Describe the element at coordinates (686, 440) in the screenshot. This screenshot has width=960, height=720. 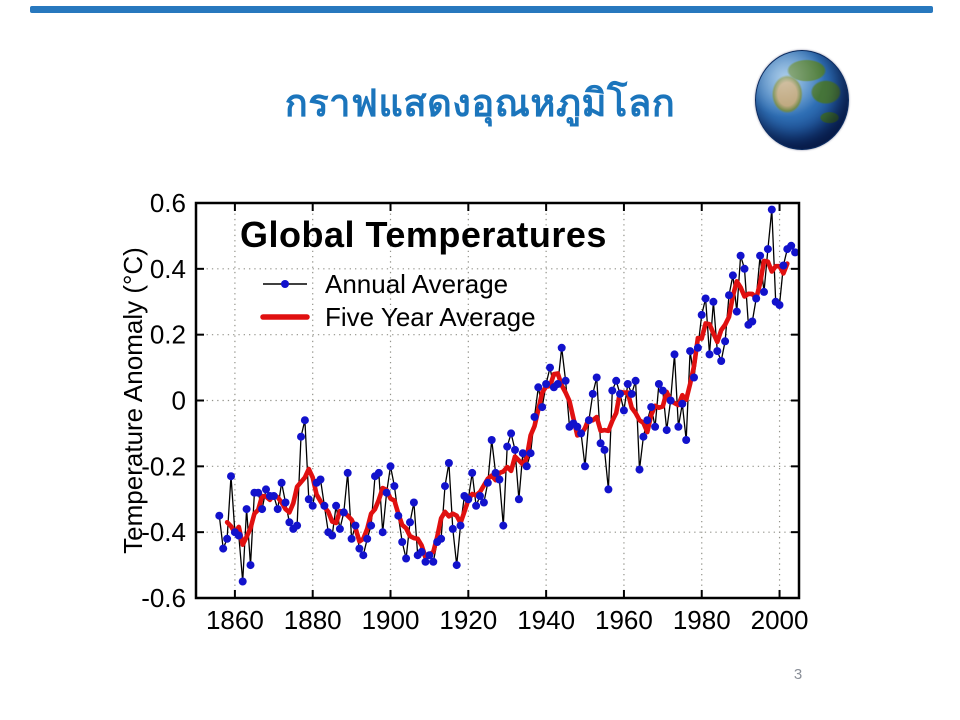
I see `annual-marker-1976` at that location.